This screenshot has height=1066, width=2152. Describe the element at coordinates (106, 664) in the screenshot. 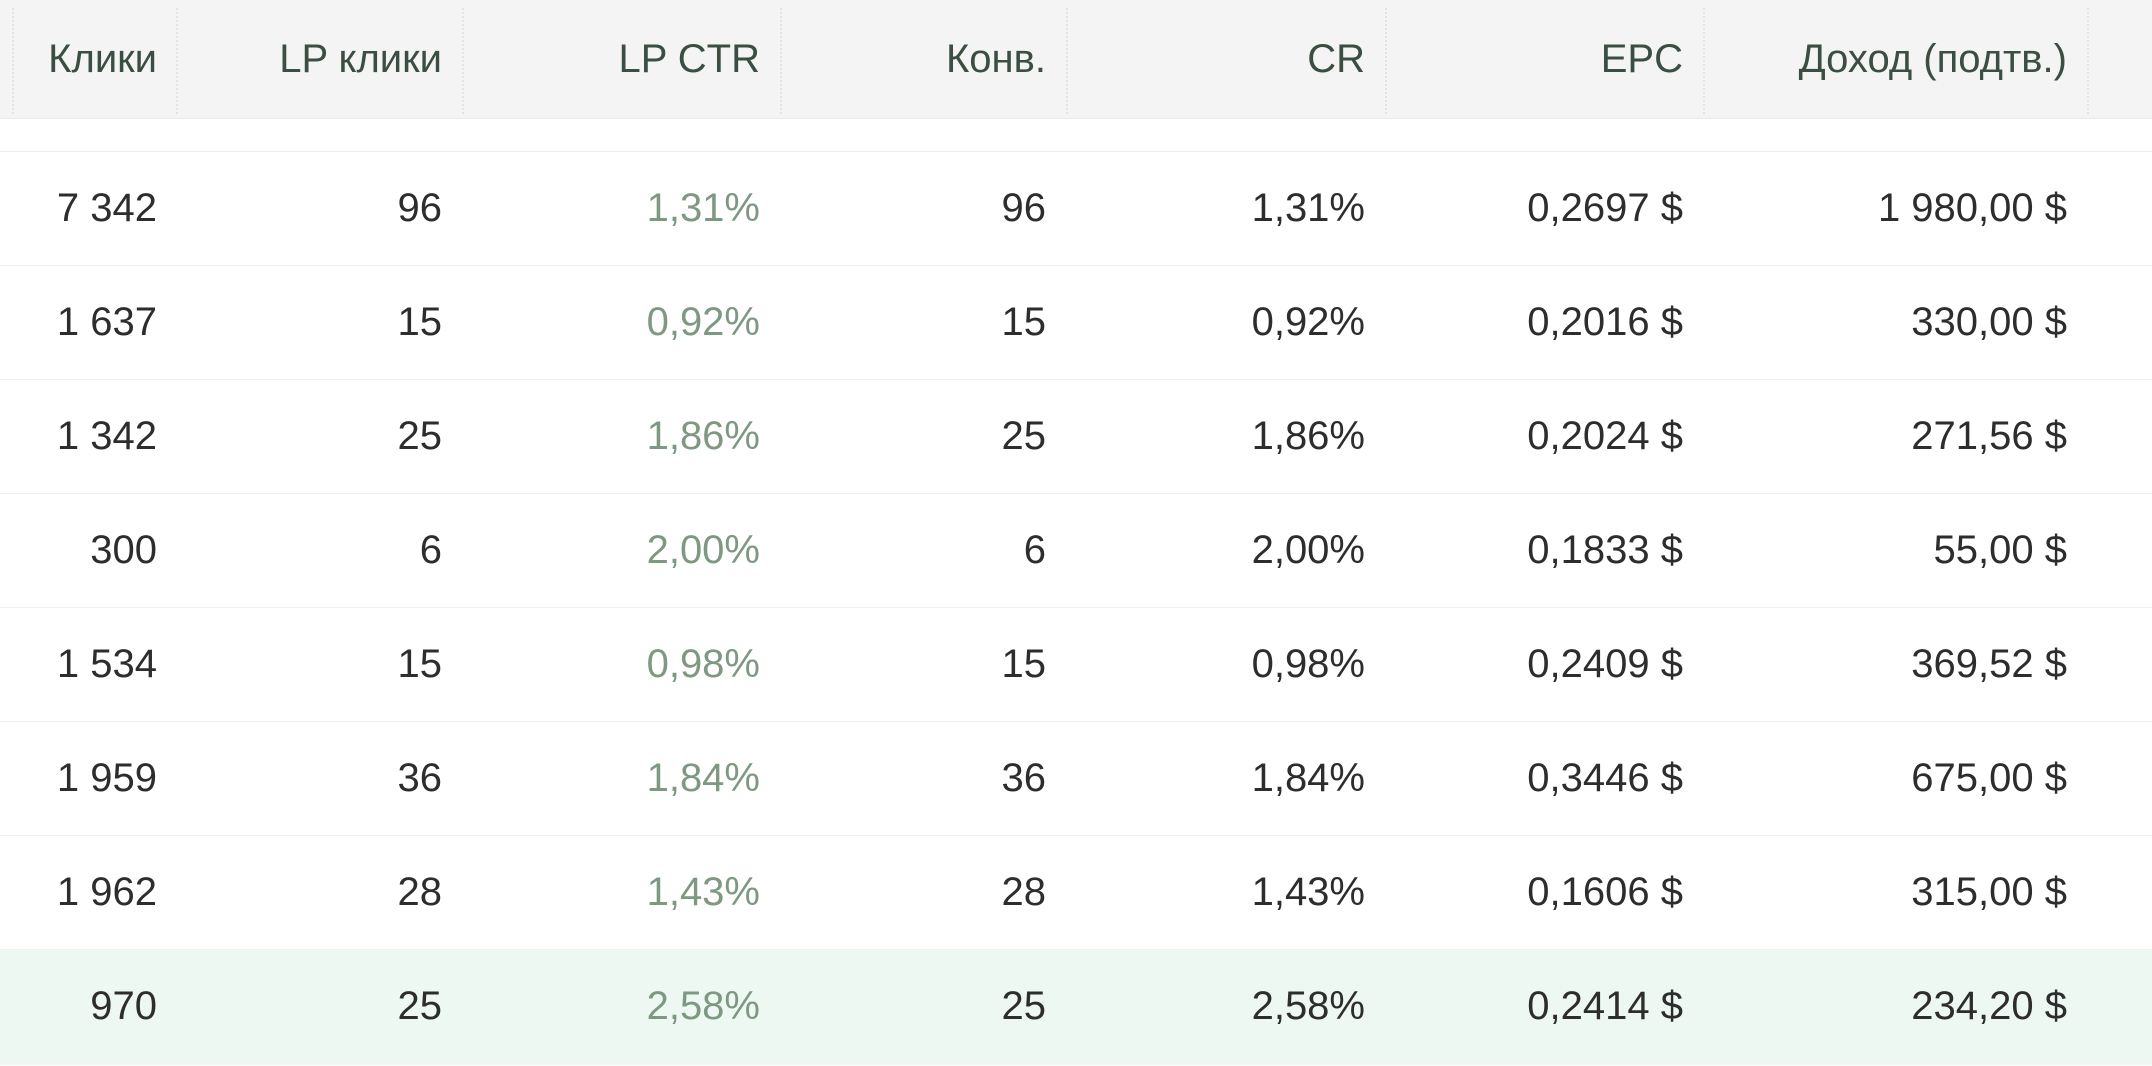

I see `cell-clicks: 1 534` at that location.